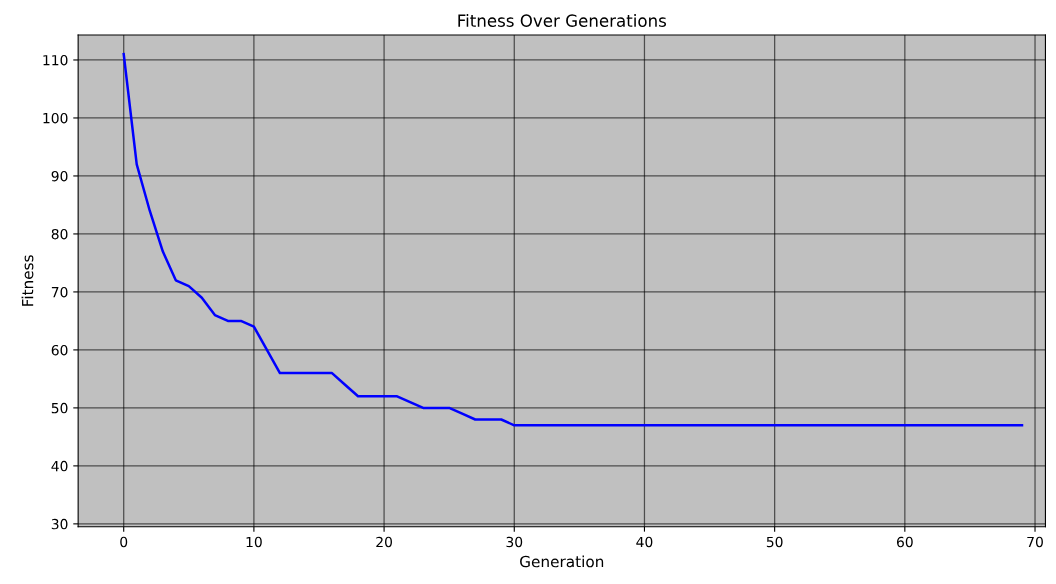  I want to click on y-tick-label: 60, so click(59, 350).